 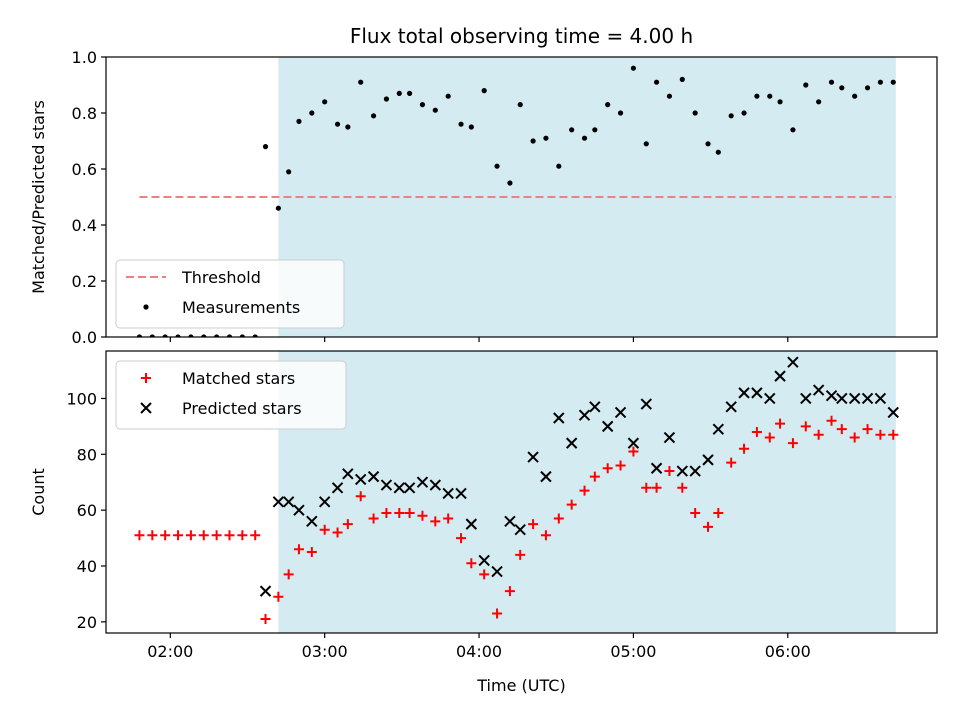 What do you see at coordinates (242, 408) in the screenshot?
I see `legend-label: Predicted stars` at bounding box center [242, 408].